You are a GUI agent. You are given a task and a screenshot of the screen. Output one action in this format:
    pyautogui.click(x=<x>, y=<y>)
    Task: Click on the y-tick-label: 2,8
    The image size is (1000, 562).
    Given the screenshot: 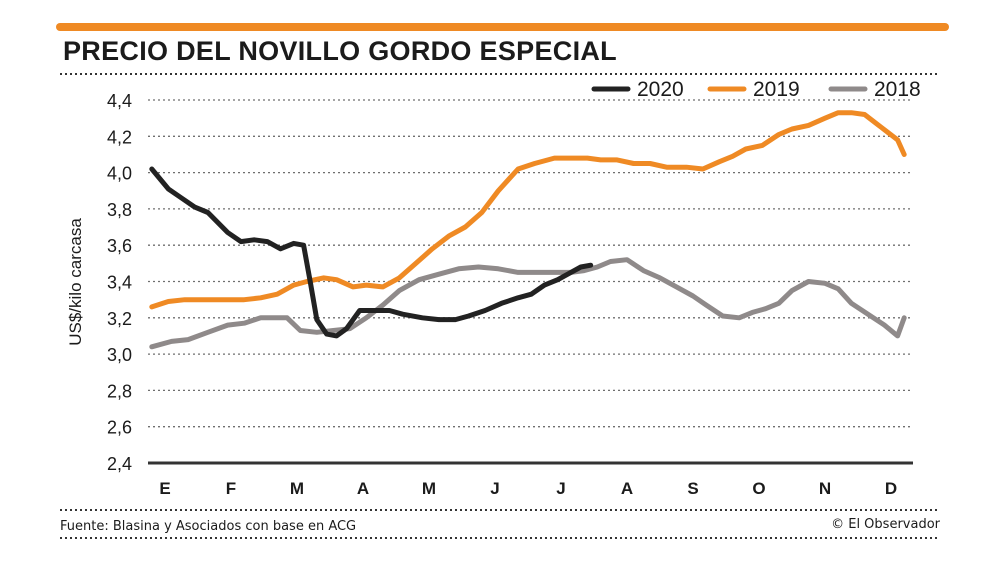 What is the action you would take?
    pyautogui.click(x=119, y=391)
    